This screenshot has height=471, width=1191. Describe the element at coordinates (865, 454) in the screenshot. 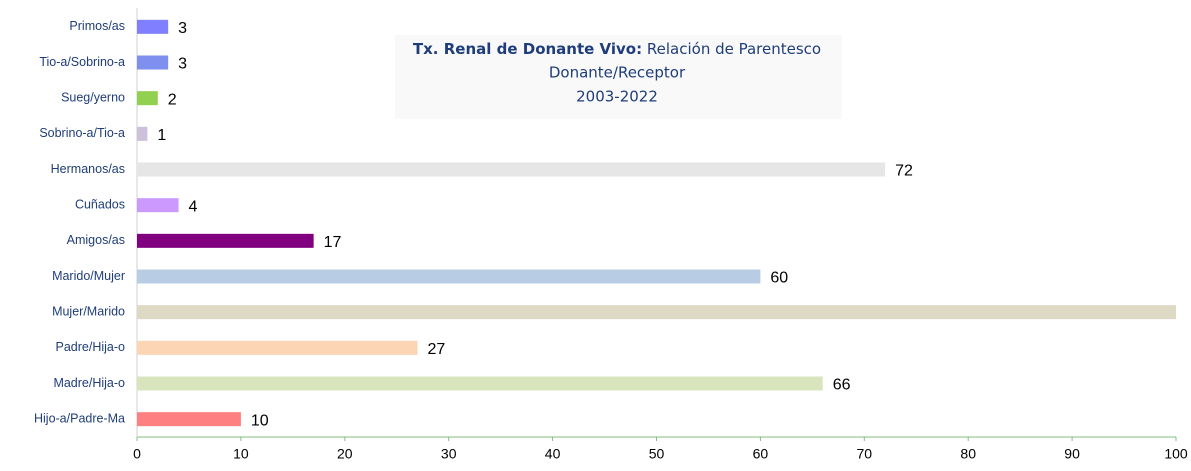

I see `x-tick-label: 70` at that location.